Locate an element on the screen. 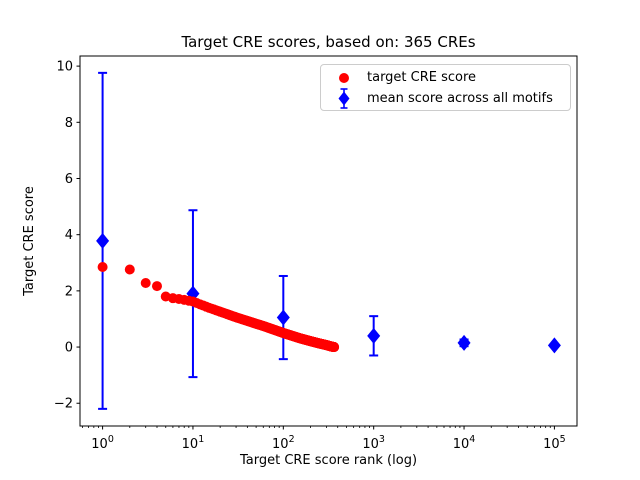  legend-entry-mean: mean score across all motifs is located at coordinates (445, 98).